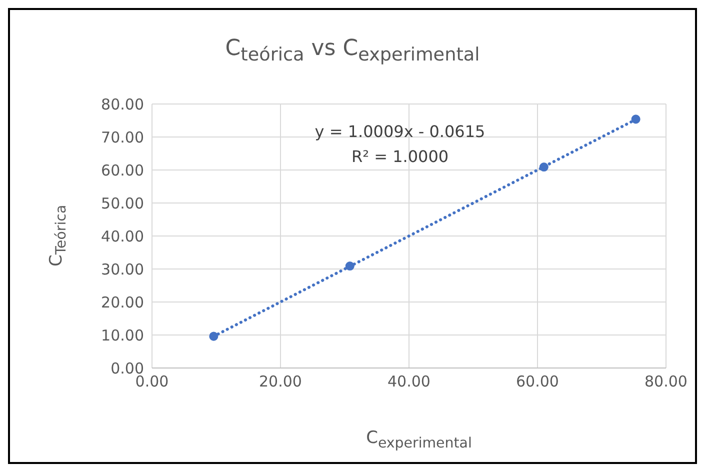 The height and width of the screenshot is (472, 705). I want to click on y-tick-label: 70.00, so click(122, 137).